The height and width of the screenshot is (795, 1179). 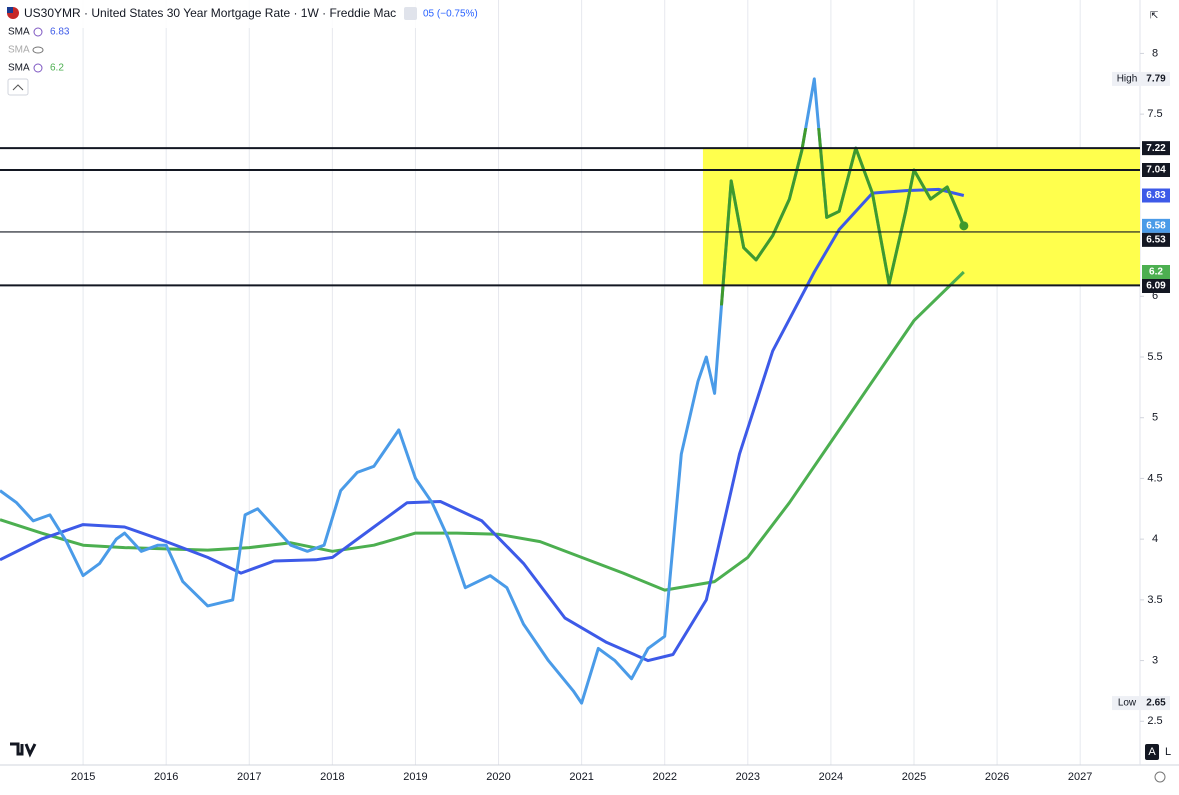 I want to click on price-badge-label: 6.09, so click(x=1156, y=286).